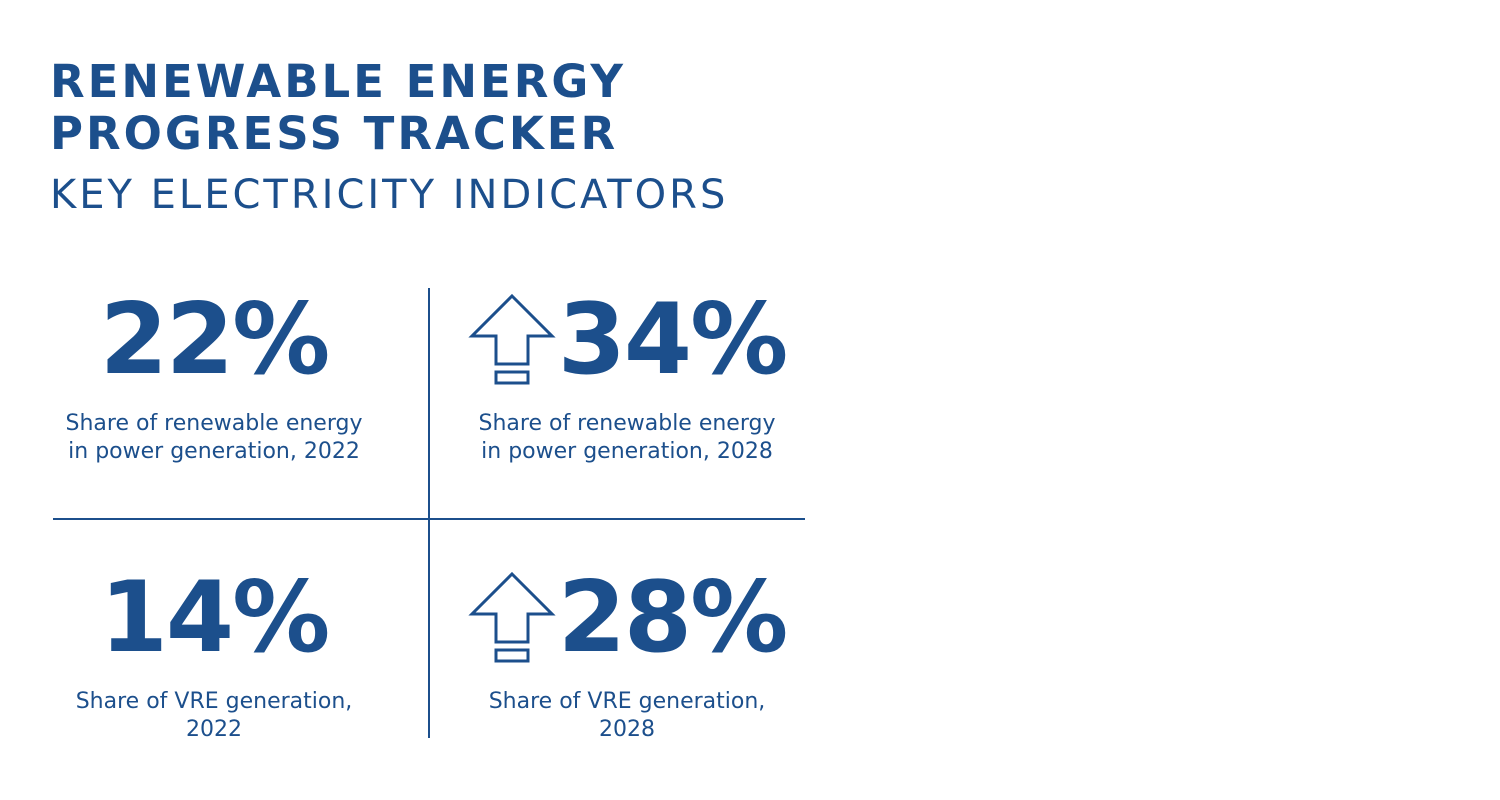 Image resolution: width=1500 pixels, height=800 pixels. I want to click on grid-divider-horizontal, so click(429, 519).